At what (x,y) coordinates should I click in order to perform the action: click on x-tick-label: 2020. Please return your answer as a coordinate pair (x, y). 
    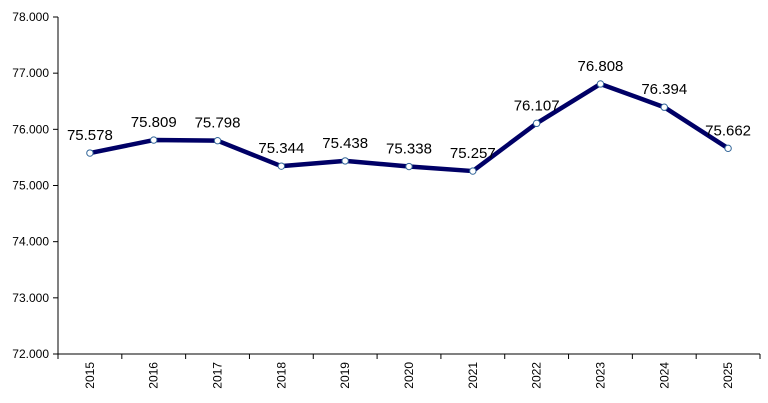
    Looking at the image, I should click on (409, 375).